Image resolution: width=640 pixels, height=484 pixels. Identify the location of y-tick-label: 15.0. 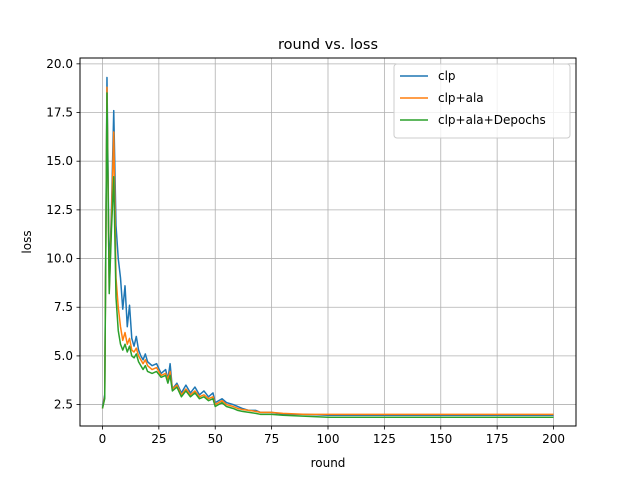
(59, 161).